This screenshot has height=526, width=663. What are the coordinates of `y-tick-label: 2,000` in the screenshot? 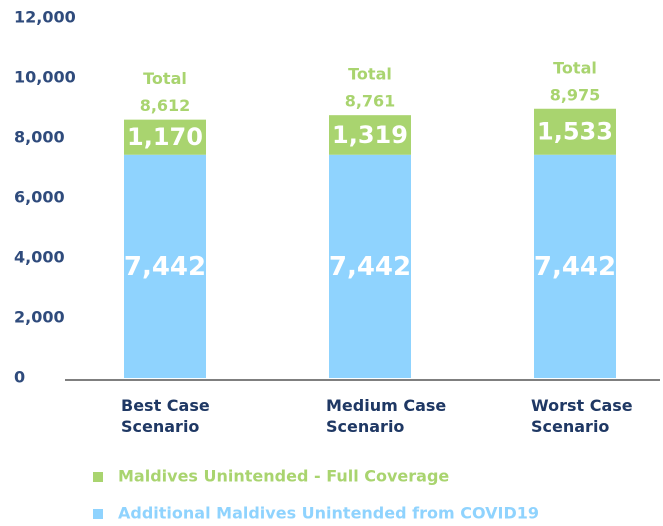 It's located at (39, 317).